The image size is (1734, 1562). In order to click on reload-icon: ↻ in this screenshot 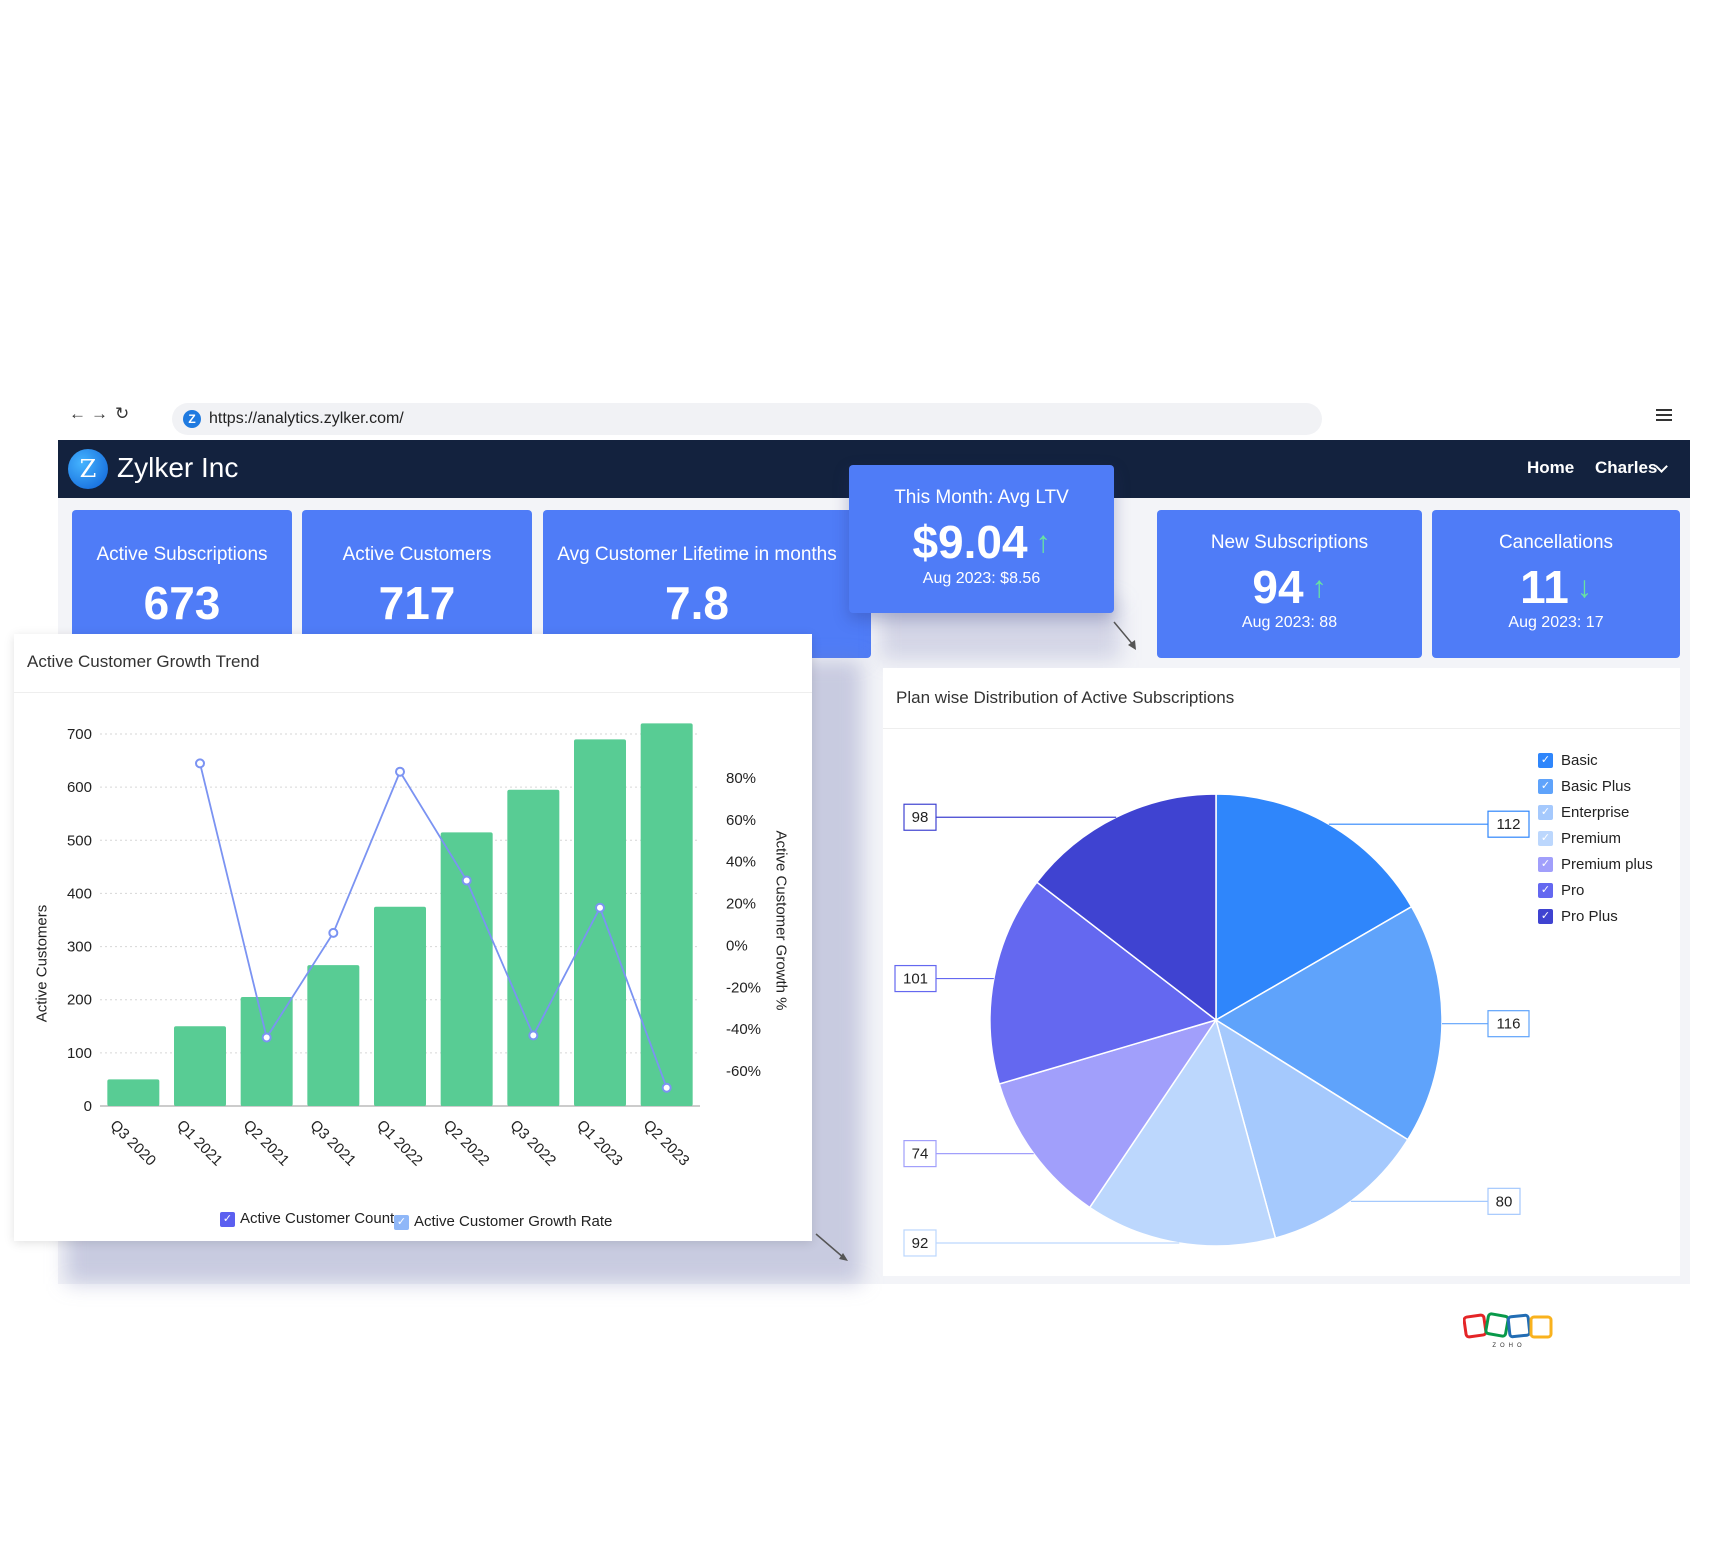, I will do `click(122, 413)`.